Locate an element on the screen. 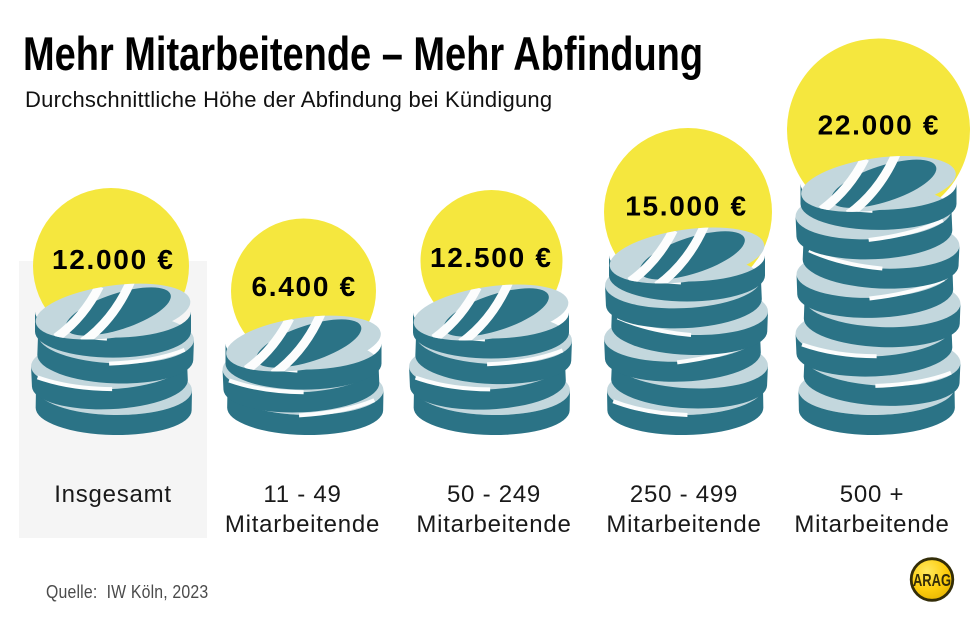 The image size is (980, 632). svg-text: 22.000 € is located at coordinates (879, 125).